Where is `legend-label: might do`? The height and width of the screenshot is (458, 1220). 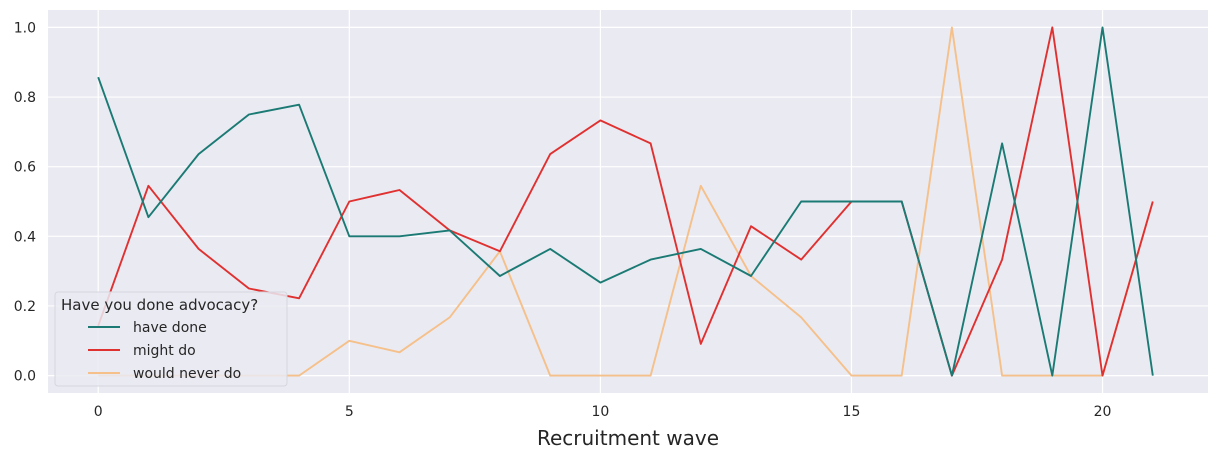 legend-label: might do is located at coordinates (164, 351).